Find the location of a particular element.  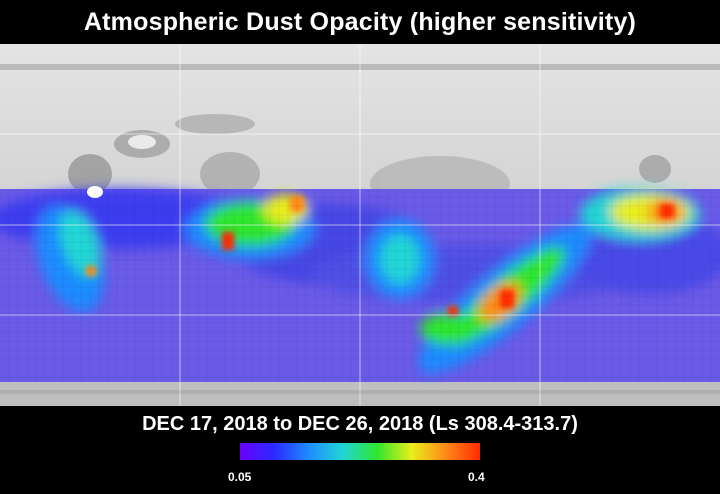

colorbar-max-label: 0.4 is located at coordinates (476, 477).